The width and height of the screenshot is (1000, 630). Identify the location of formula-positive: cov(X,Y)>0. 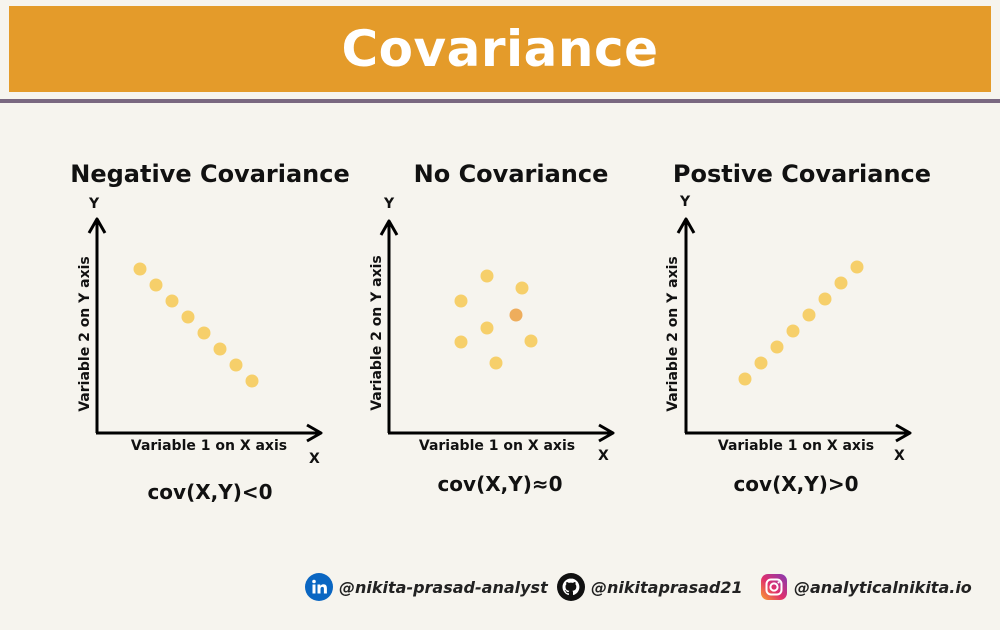
(796, 484).